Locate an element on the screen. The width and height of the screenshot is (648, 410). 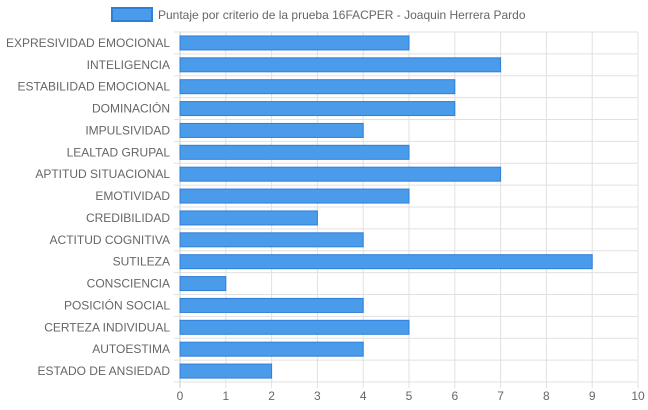
category-label: DOMINACIÓN is located at coordinates (131, 108).